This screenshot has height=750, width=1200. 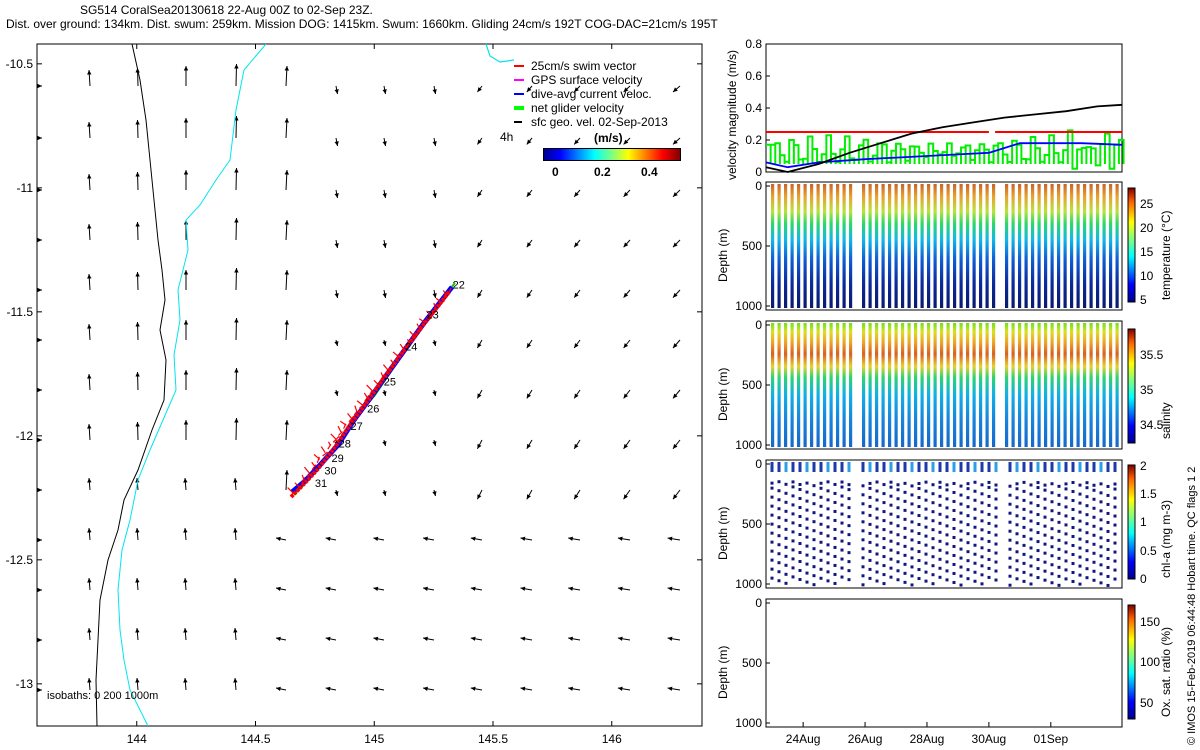 I want to click on oxygen-depth-tick-label: 0, so click(x=758, y=603).